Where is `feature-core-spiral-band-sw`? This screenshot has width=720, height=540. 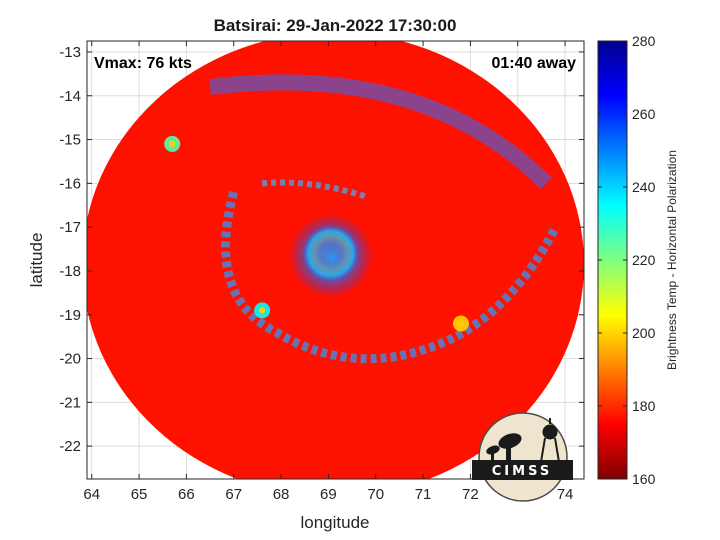 feature-core-spiral-band-sw is located at coordinates (262, 310).